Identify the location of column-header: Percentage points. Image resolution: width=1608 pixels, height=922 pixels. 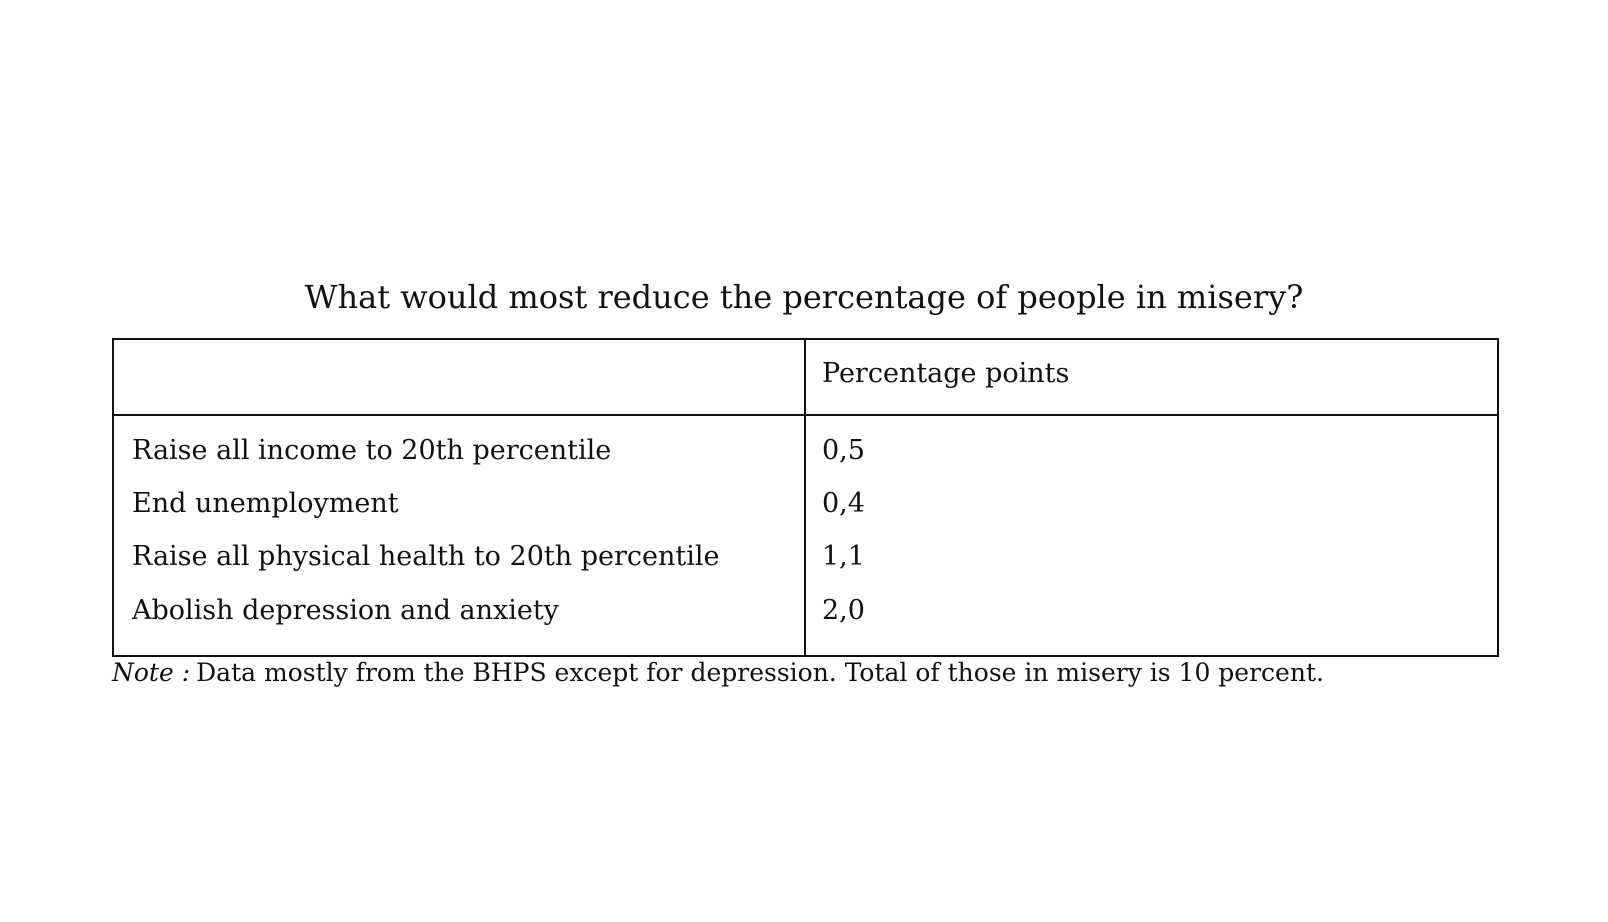
(946, 373).